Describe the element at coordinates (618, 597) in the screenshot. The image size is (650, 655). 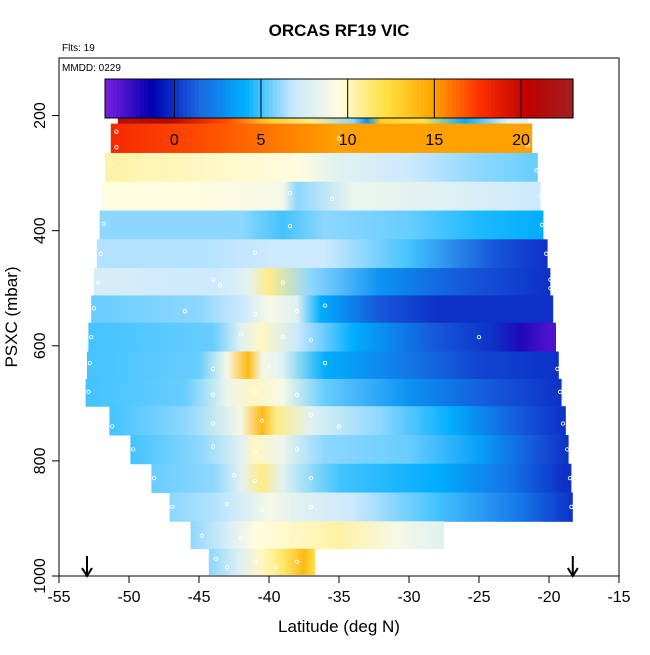
I see `x-tick-label: -15` at that location.